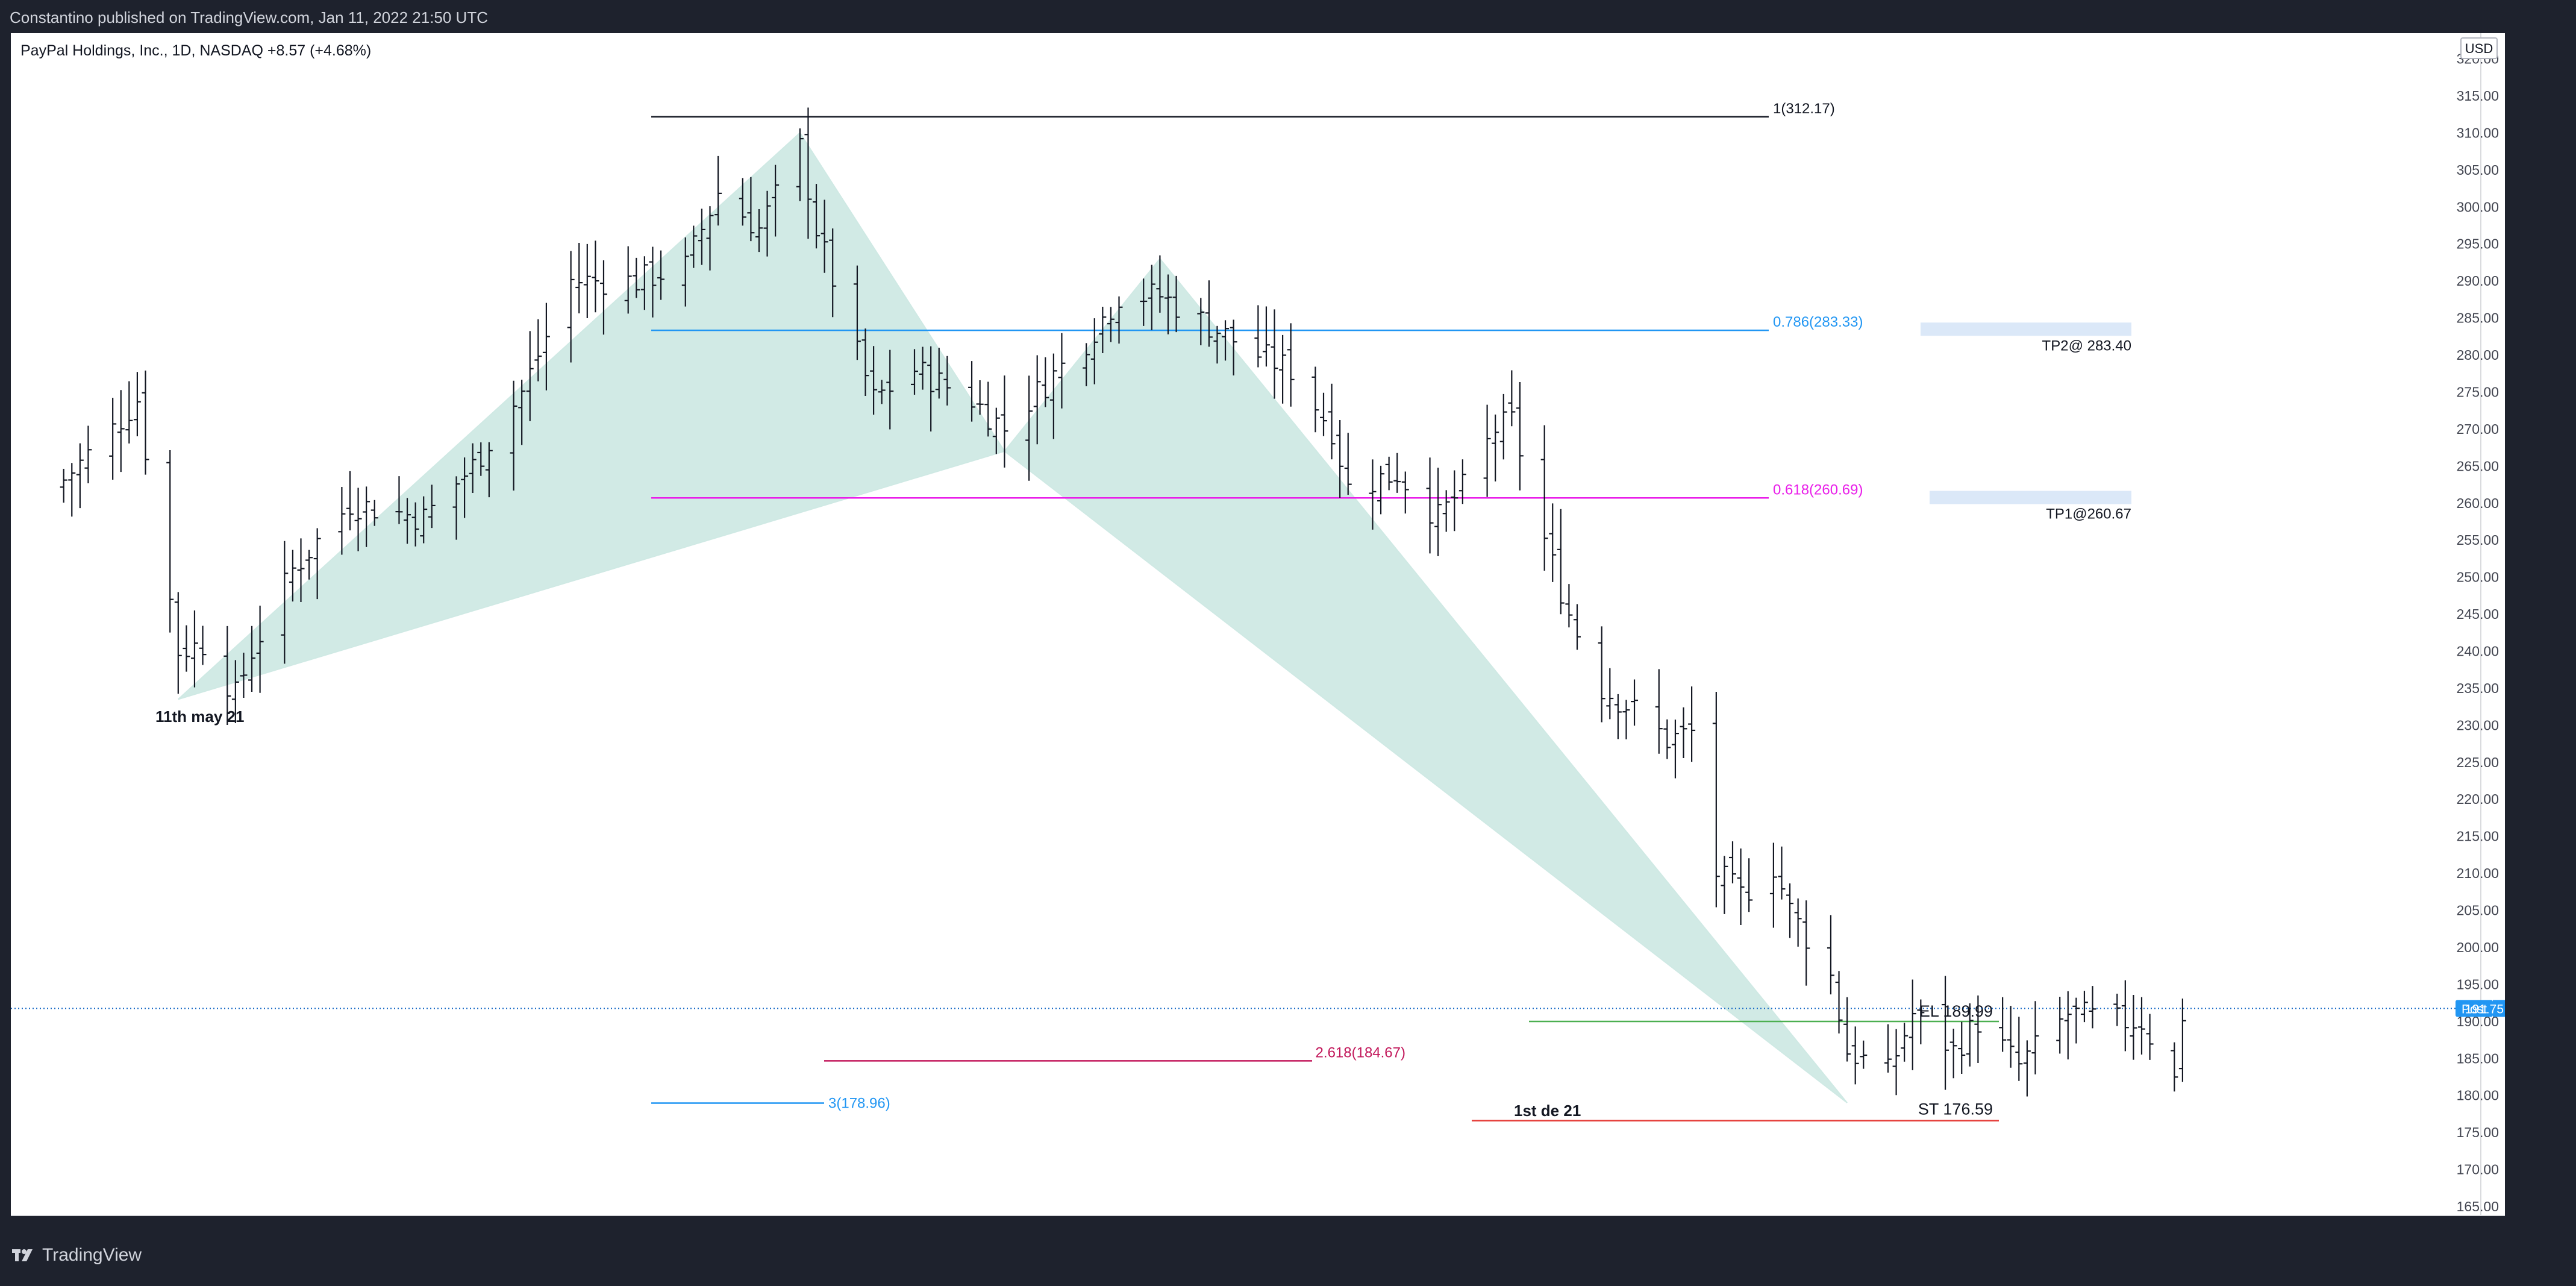  Describe the element at coordinates (2478, 947) in the screenshot. I see `y-tick-label: 200.00` at that location.